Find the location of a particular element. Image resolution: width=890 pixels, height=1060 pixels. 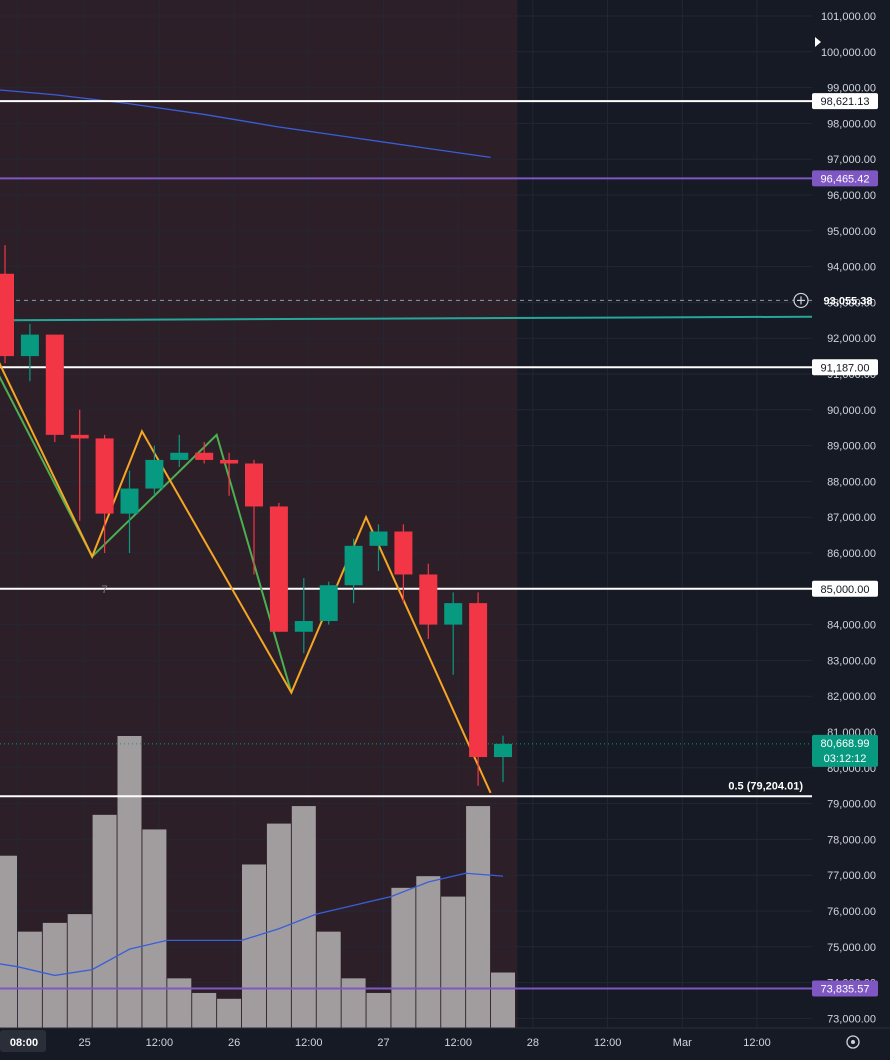

price-axis-tick-label: 76,000.00 is located at coordinates (851, 912).